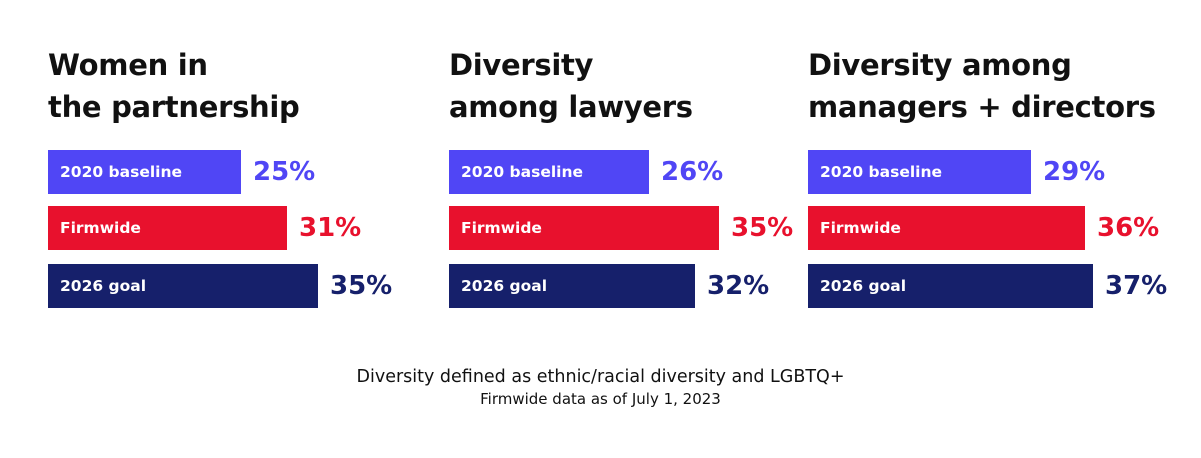  Describe the element at coordinates (1128, 228) in the screenshot. I see `bar-value-label: 36%` at that location.